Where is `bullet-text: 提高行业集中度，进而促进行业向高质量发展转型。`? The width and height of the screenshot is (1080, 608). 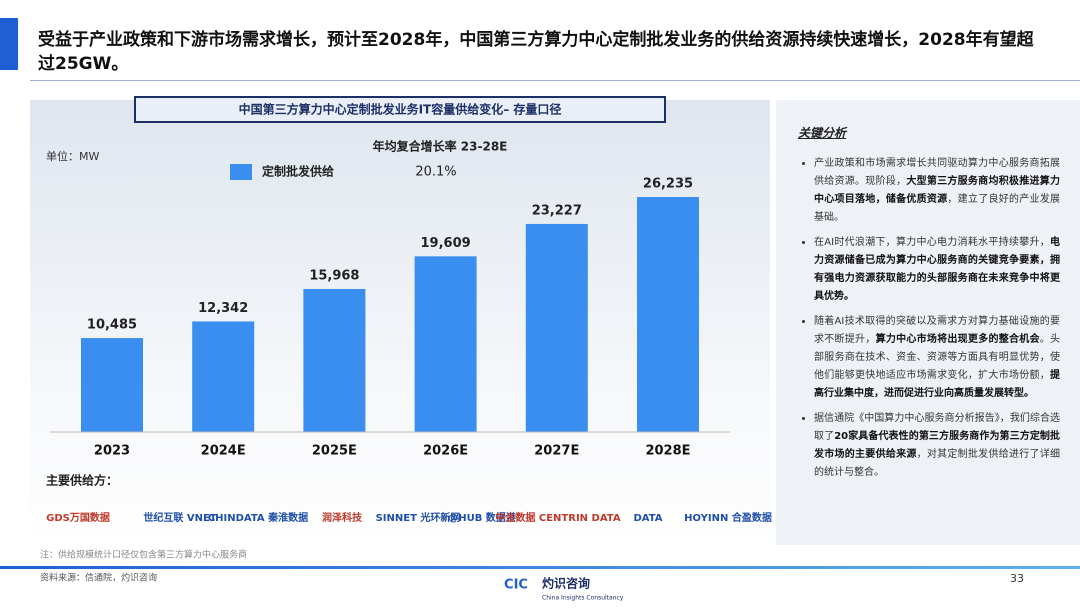 bullet-text: 提高行业集中度，进而促进行业向高质量发展转型。 is located at coordinates (937, 384).